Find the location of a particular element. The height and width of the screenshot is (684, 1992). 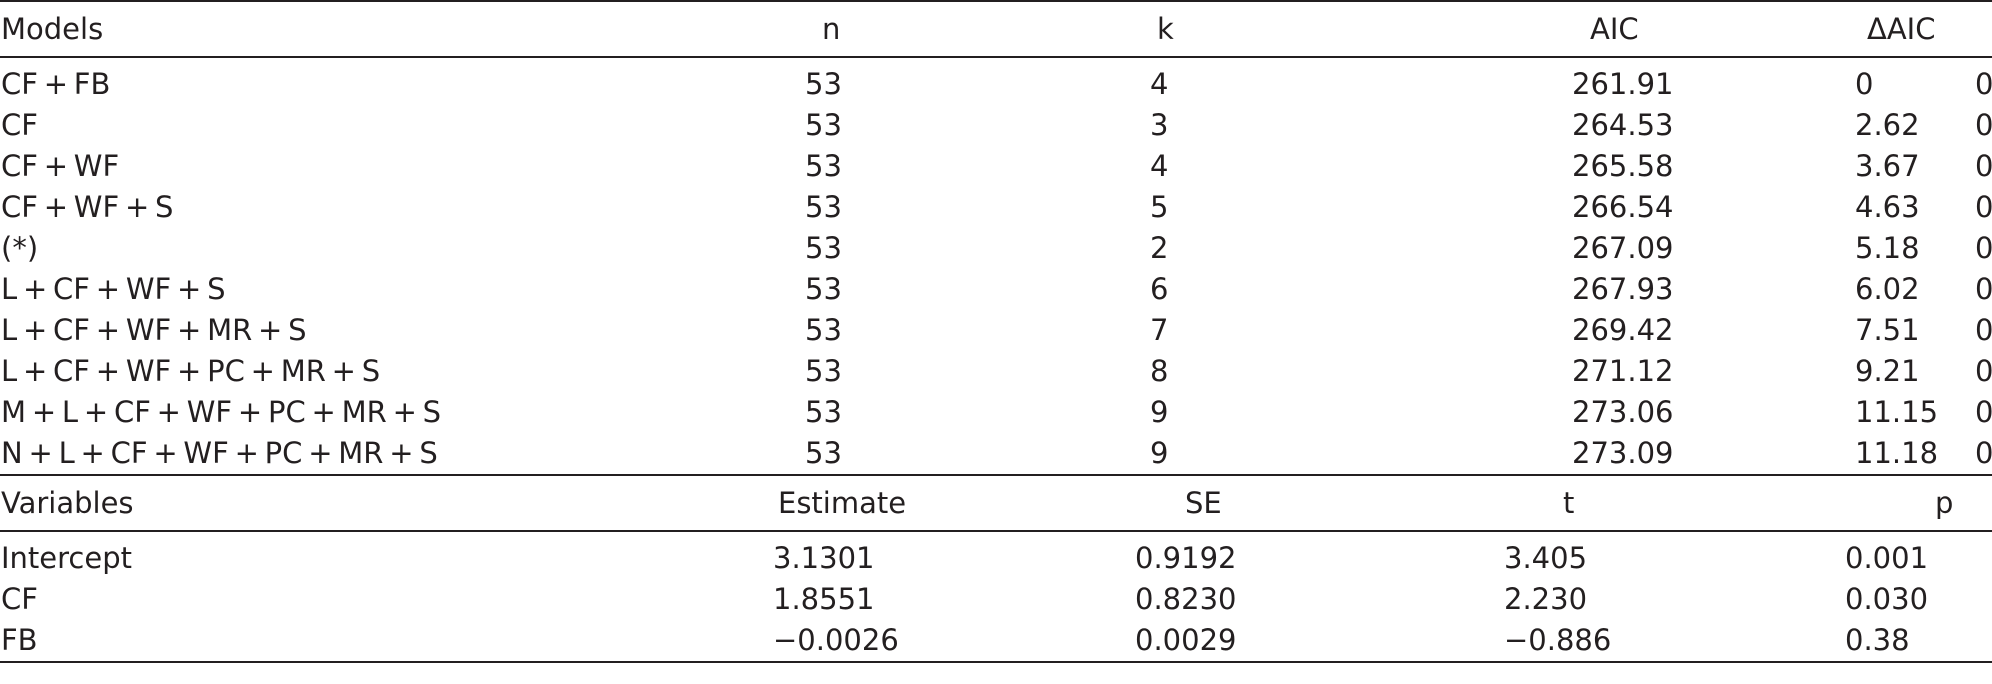

table-row: L + CF + WF + MR + S 53 7 269.42 7.51 0.01 is located at coordinates (996, 330).